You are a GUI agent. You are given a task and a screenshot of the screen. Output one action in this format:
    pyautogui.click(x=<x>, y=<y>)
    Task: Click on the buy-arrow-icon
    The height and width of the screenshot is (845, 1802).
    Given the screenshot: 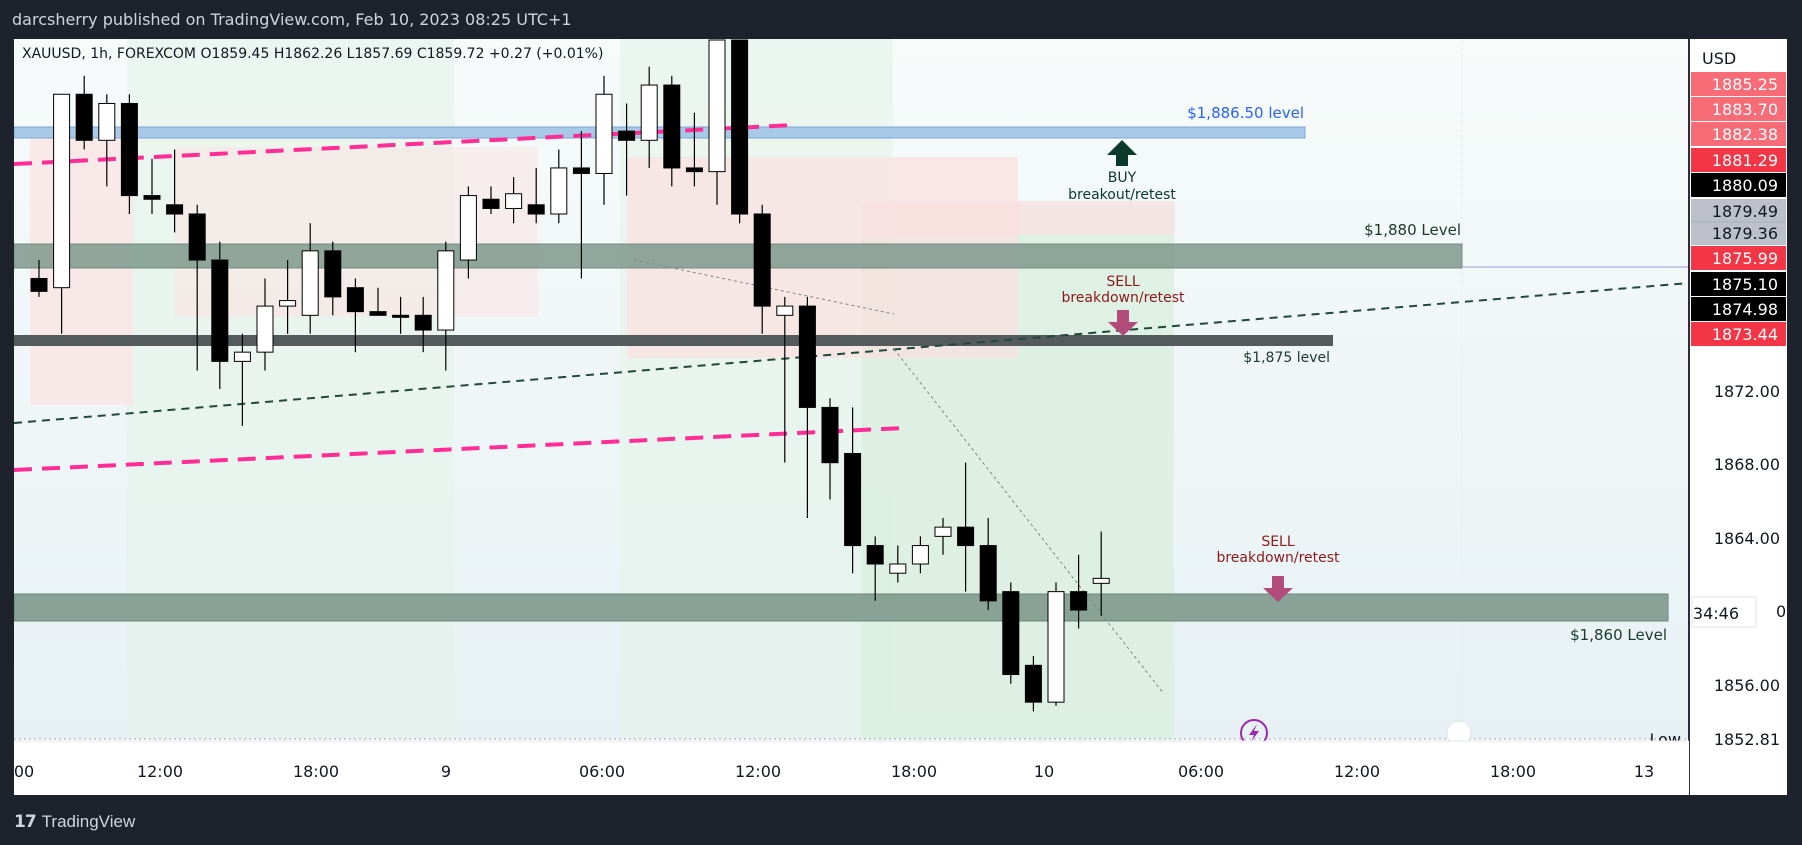 What is the action you would take?
    pyautogui.click(x=1122, y=153)
    